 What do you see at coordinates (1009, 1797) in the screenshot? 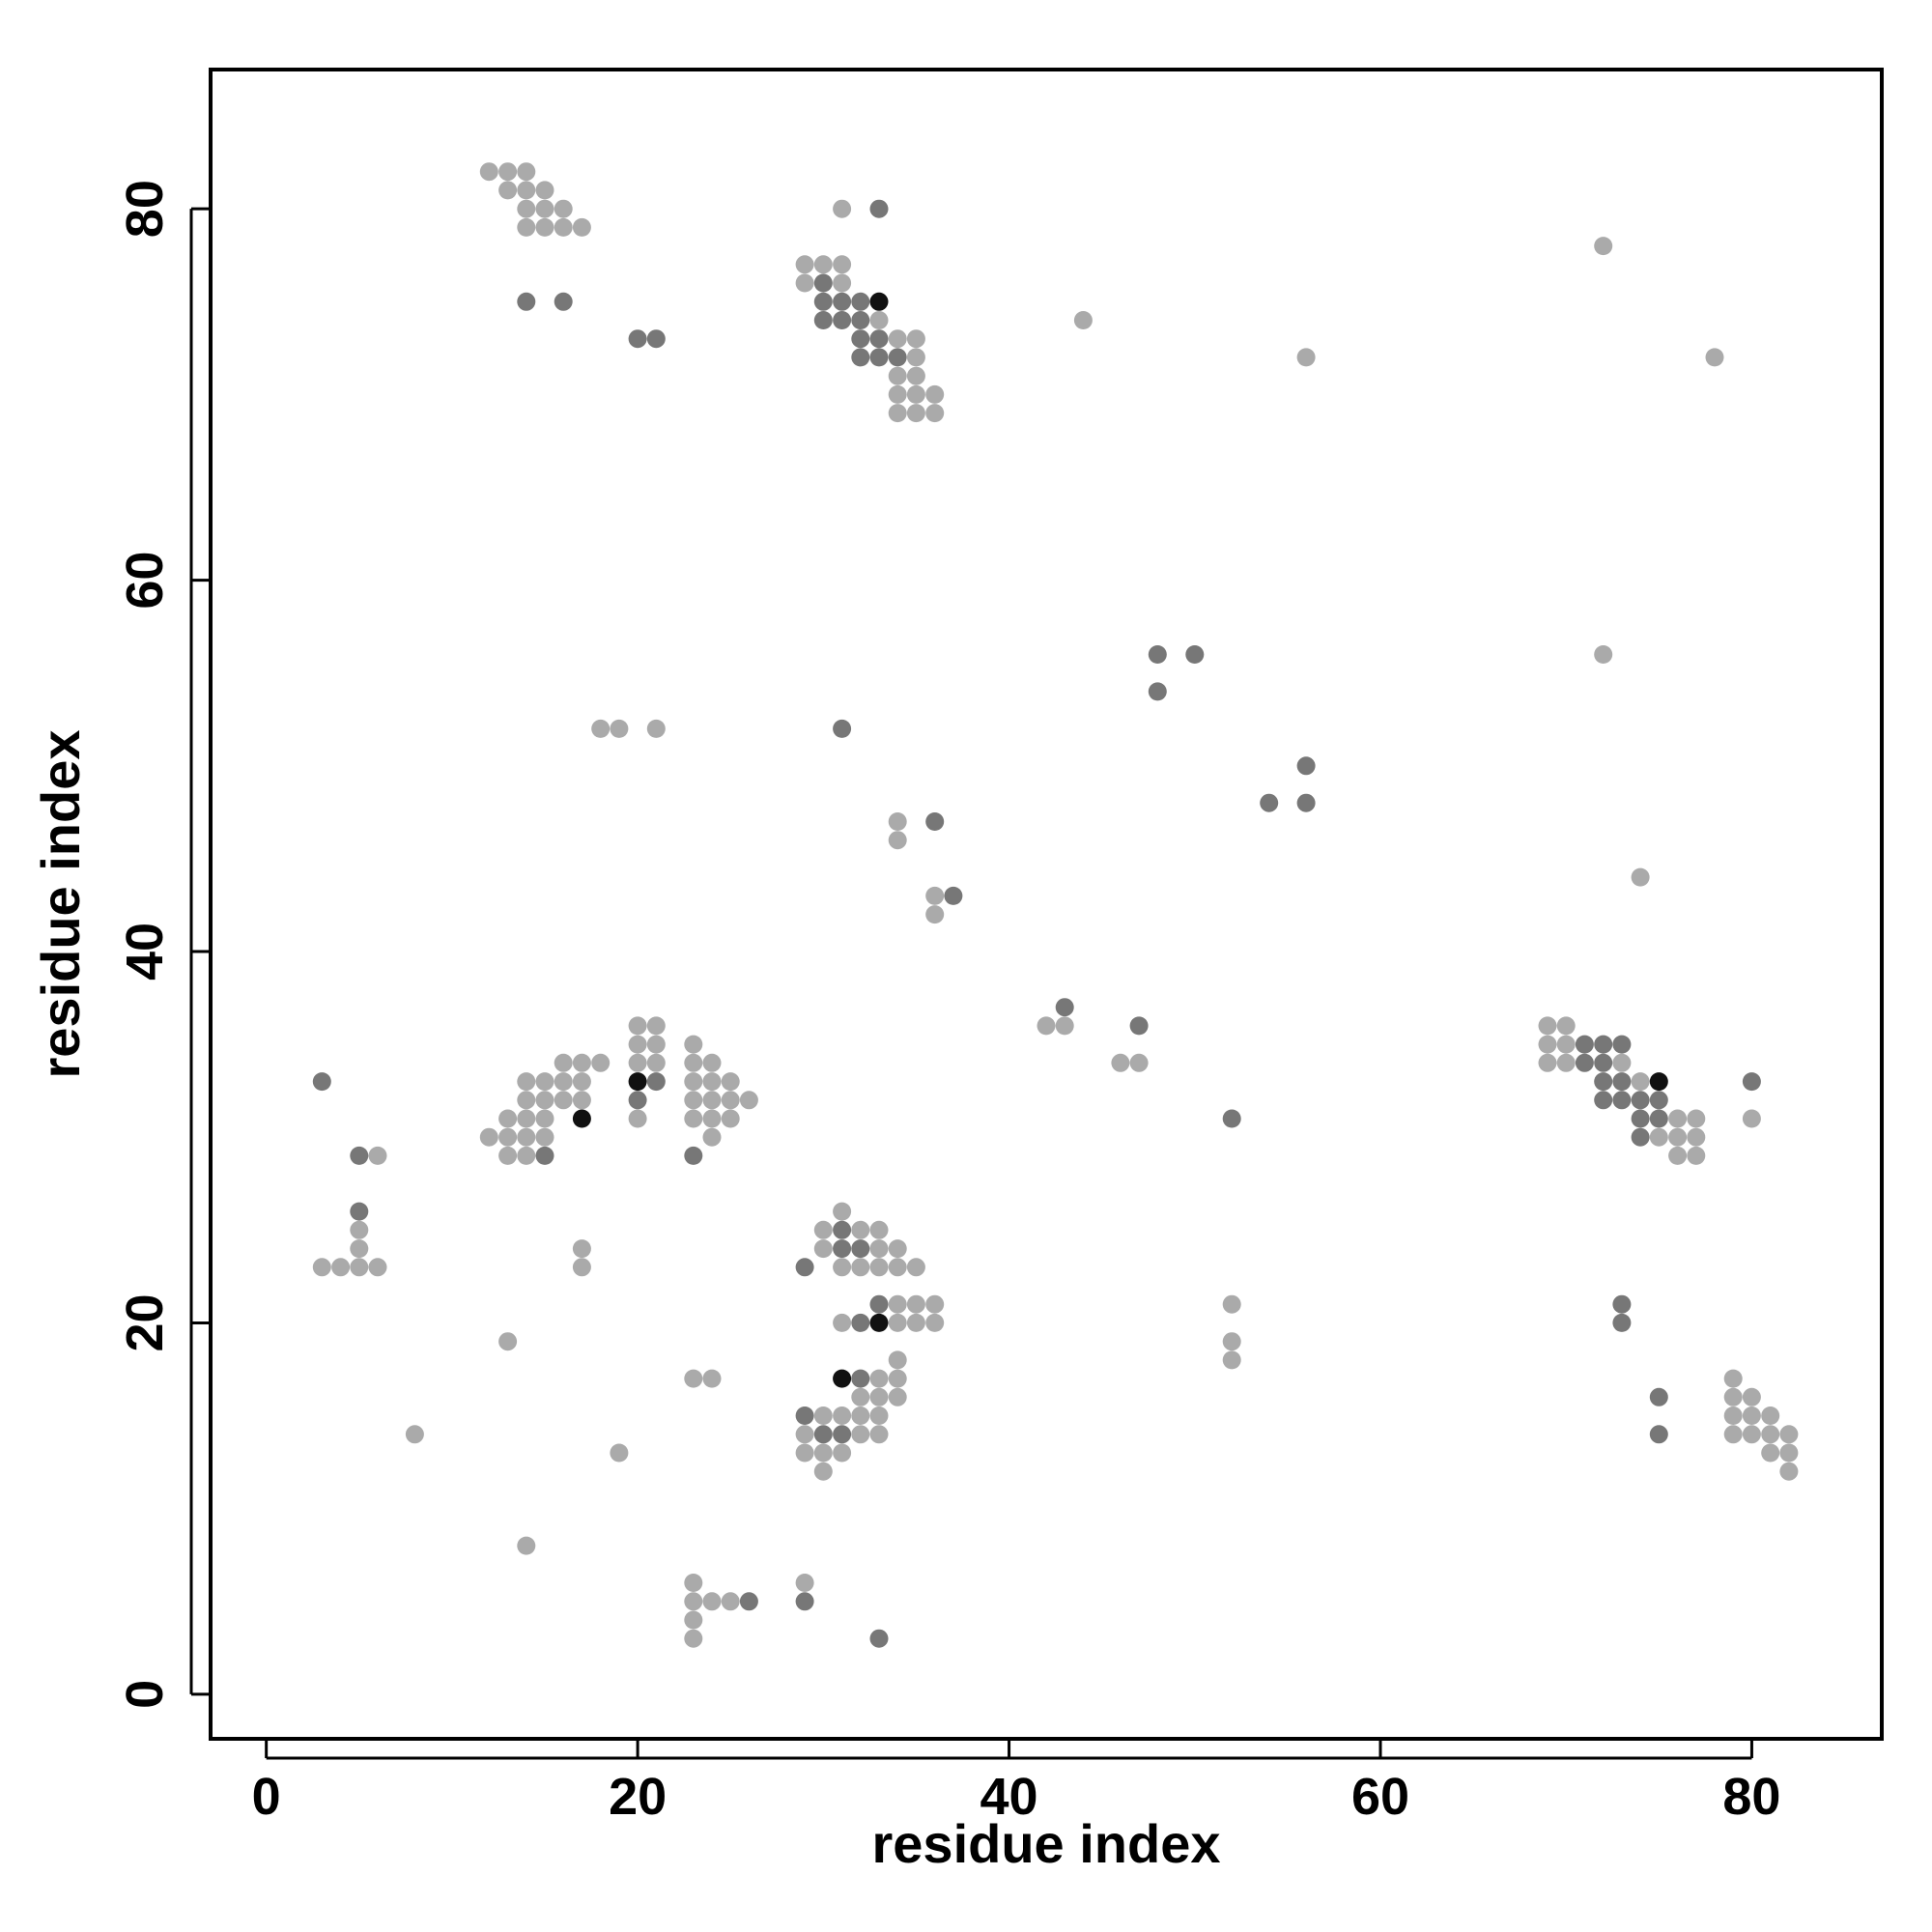
I see `x-tick-label: 40` at bounding box center [1009, 1797].